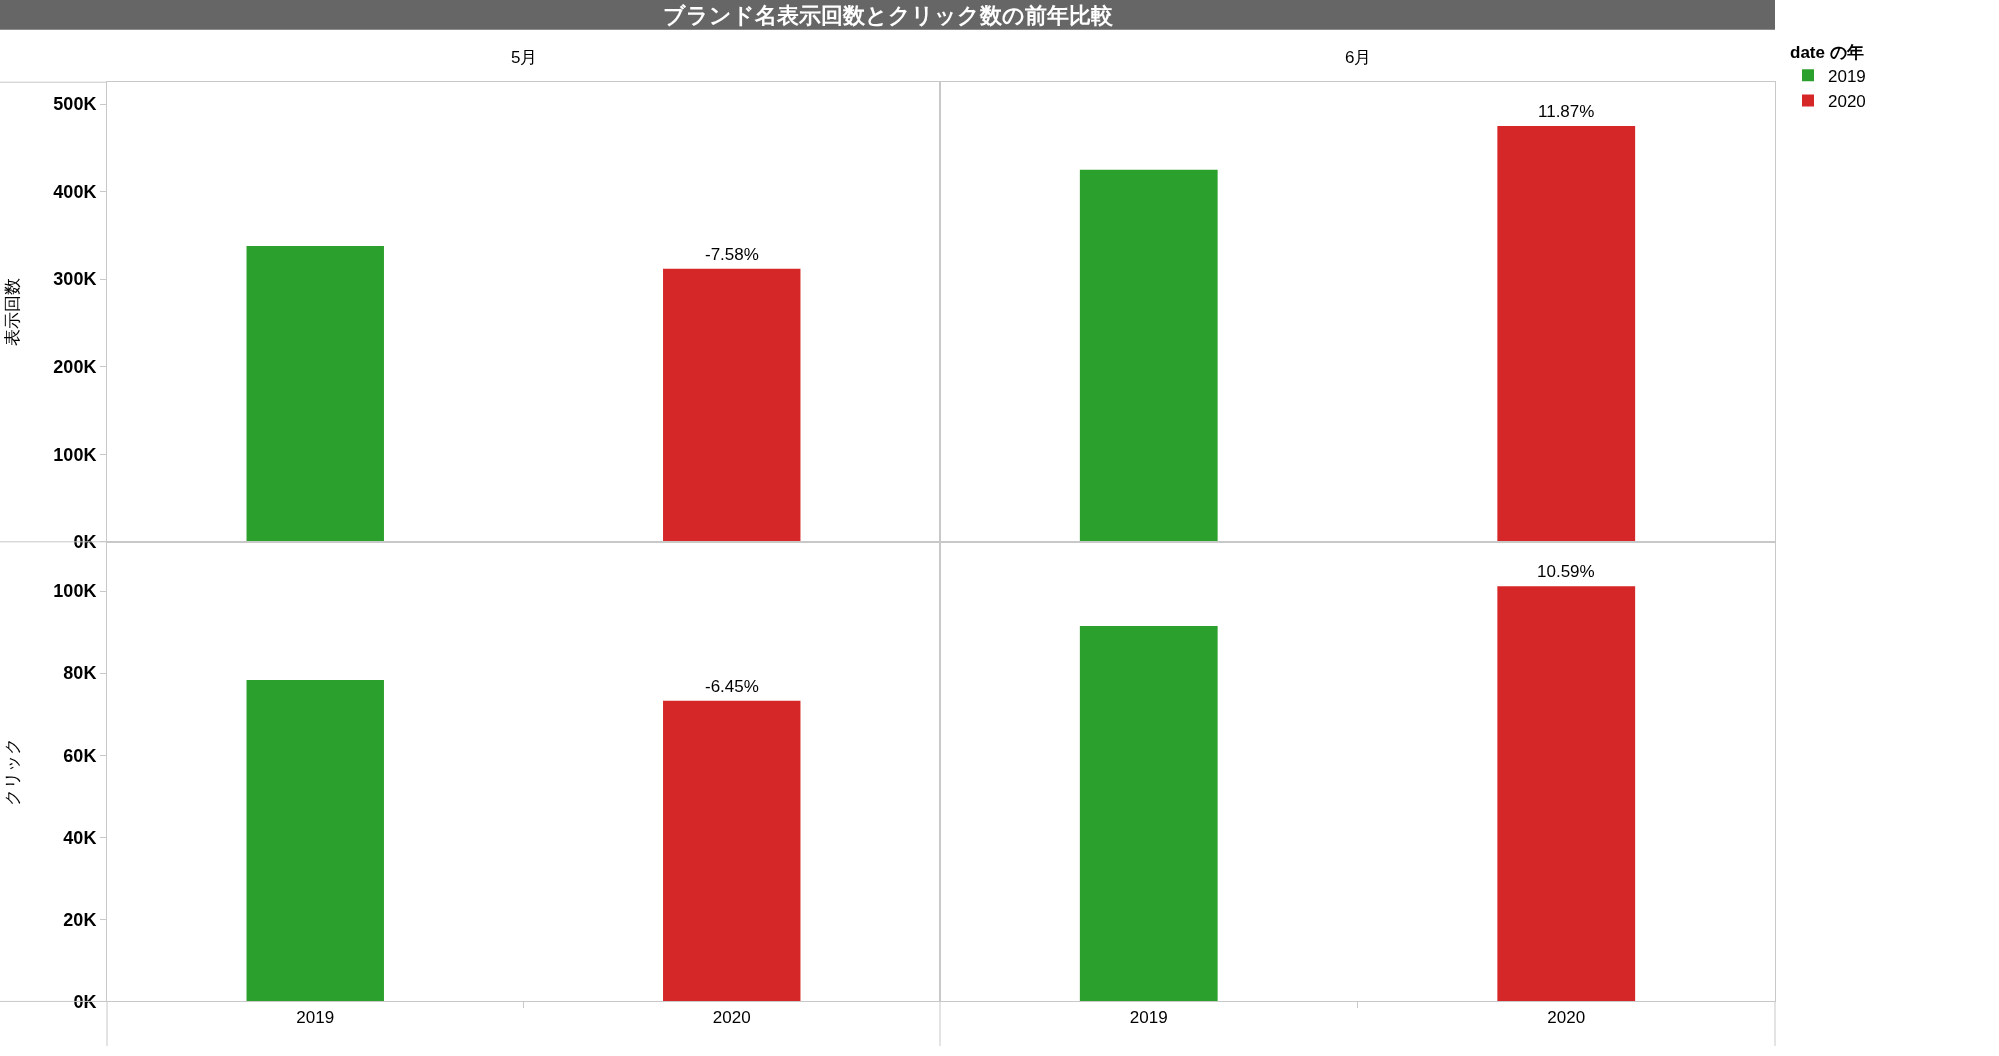 The height and width of the screenshot is (1056, 1999). Describe the element at coordinates (1847, 102) in the screenshot. I see `legend-label: 2020` at that location.